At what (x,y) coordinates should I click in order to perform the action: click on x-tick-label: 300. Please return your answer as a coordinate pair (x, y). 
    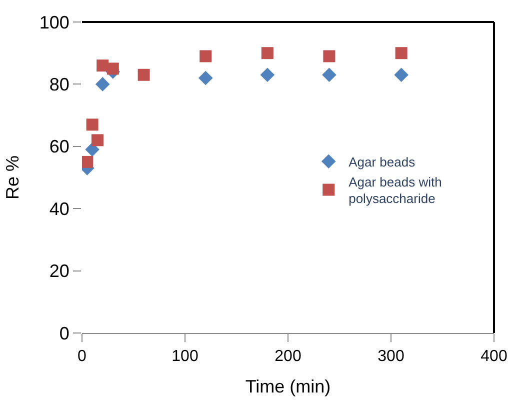
    Looking at the image, I should click on (391, 357).